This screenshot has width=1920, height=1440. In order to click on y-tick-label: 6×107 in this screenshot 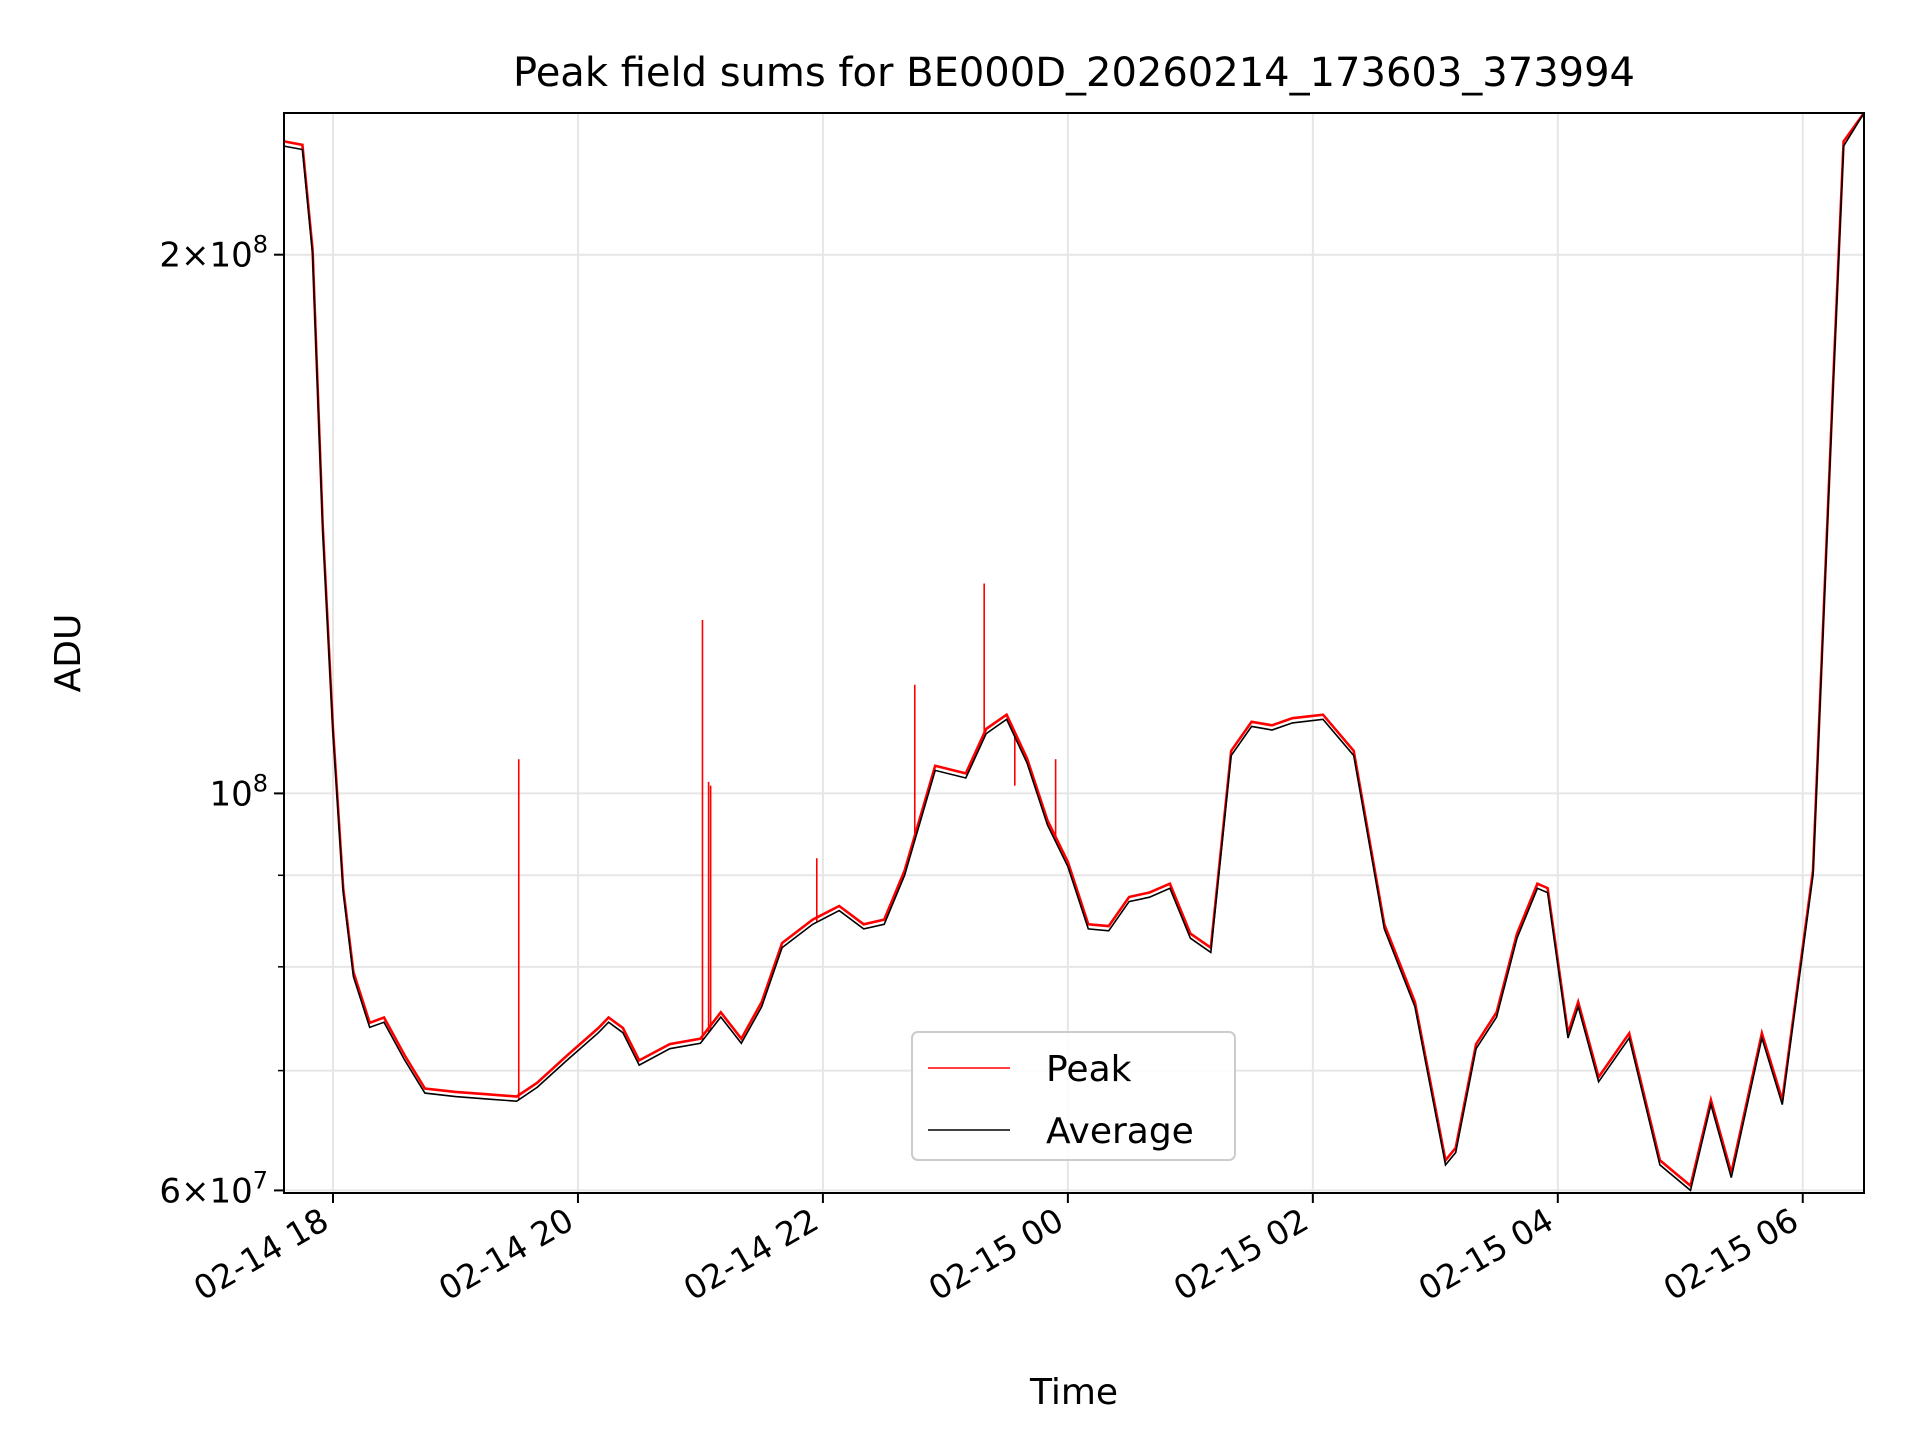, I will do `click(213, 1188)`.